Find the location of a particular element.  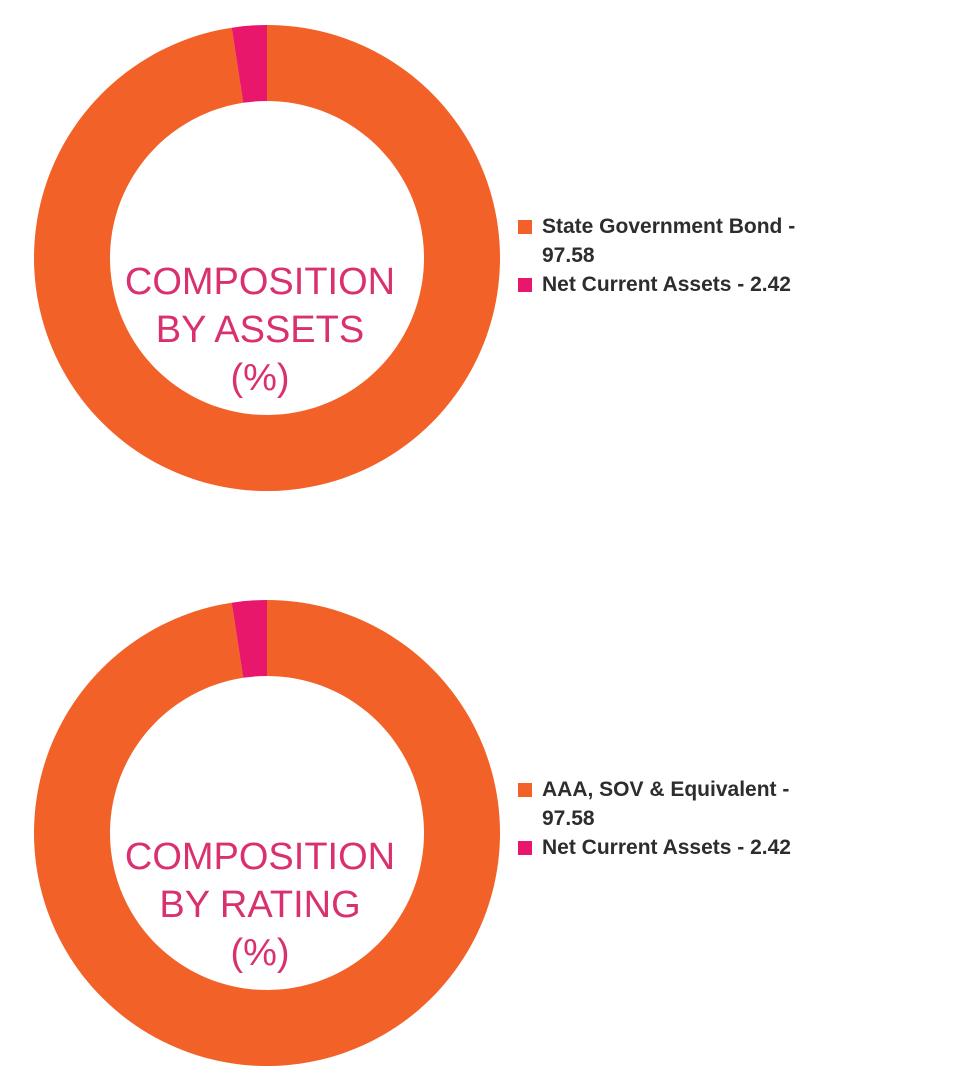

donut-center-label: COMPOSITION BY RATING (%) is located at coordinates (260, 905).